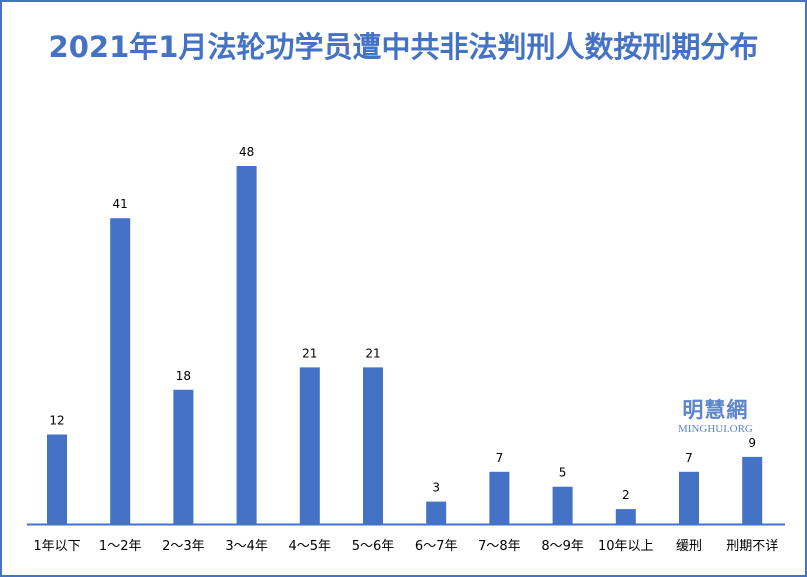  What do you see at coordinates (715, 429) in the screenshot?
I see `watermark-english: MINGHUI.ORG` at bounding box center [715, 429].